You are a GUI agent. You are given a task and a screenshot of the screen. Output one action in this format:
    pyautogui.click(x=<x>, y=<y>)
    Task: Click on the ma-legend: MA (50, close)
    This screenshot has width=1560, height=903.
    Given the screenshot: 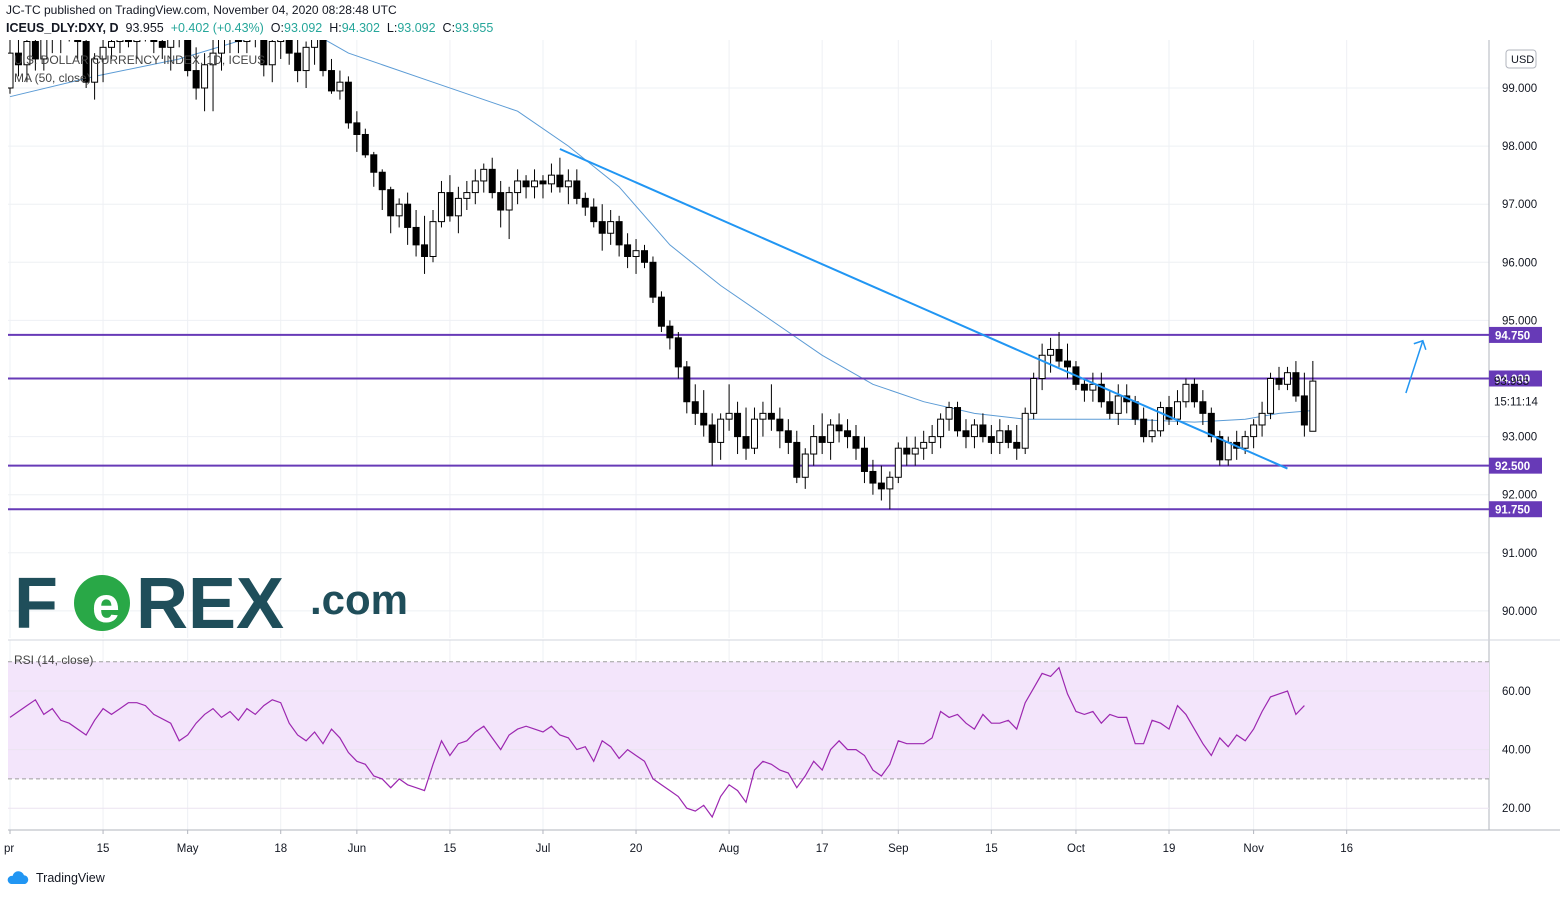 What is the action you would take?
    pyautogui.click(x=52, y=78)
    